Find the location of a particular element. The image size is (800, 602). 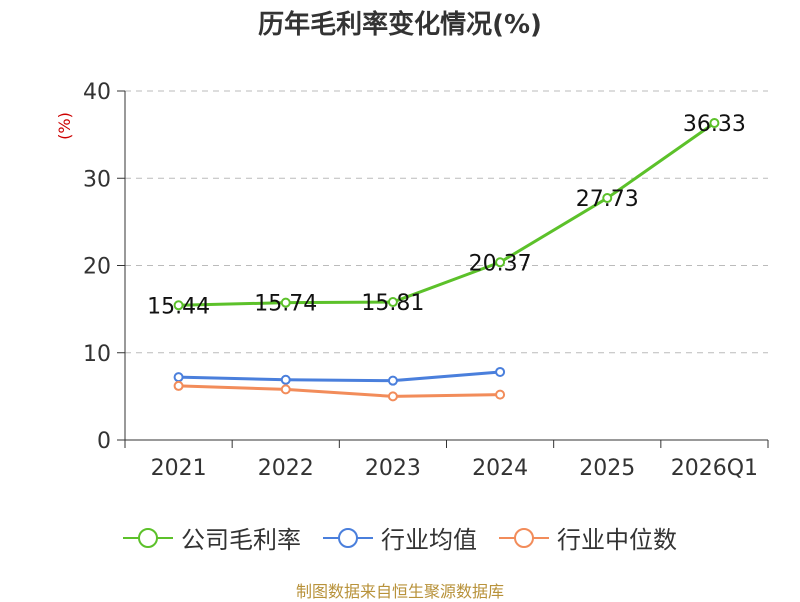

data-label: 15.81 is located at coordinates (392, 303).